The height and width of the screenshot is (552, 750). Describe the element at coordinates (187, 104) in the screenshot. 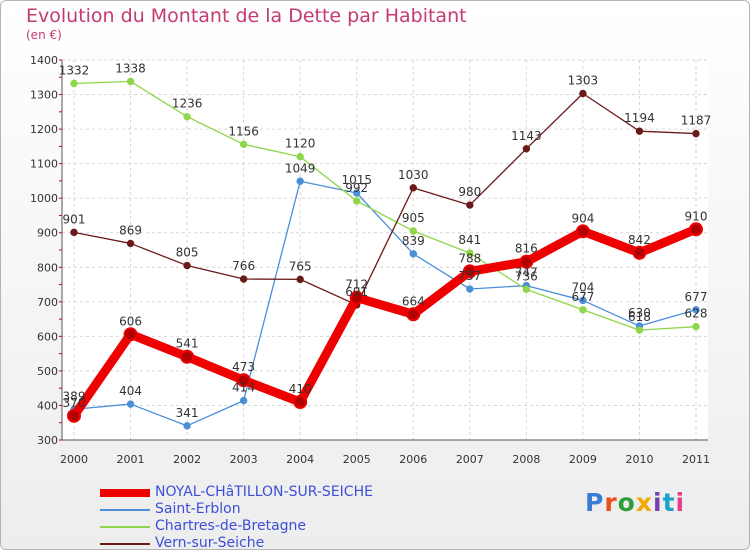

I see `data-label-2: 1236` at that location.